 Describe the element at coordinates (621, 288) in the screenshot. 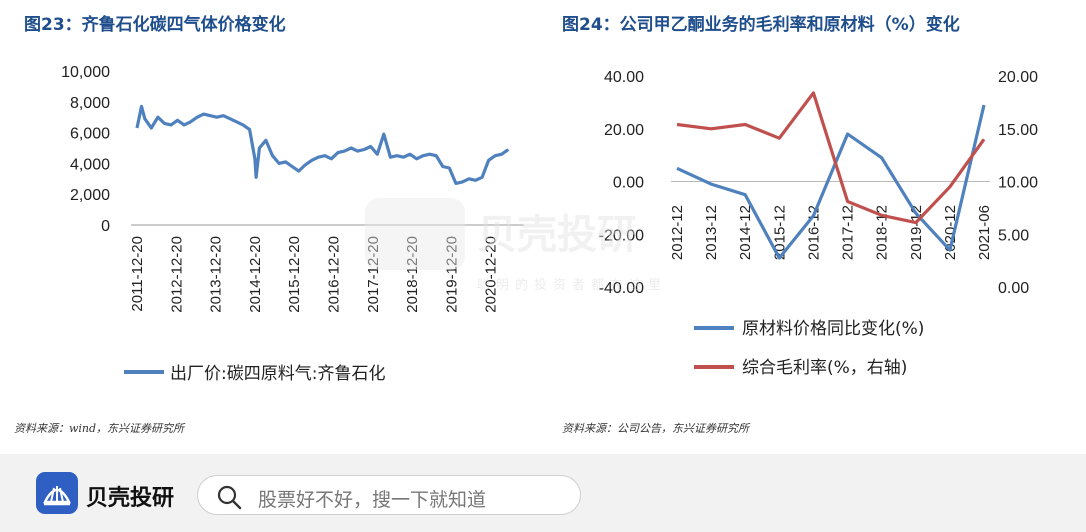

I see `y-tick-label: -40.00` at that location.